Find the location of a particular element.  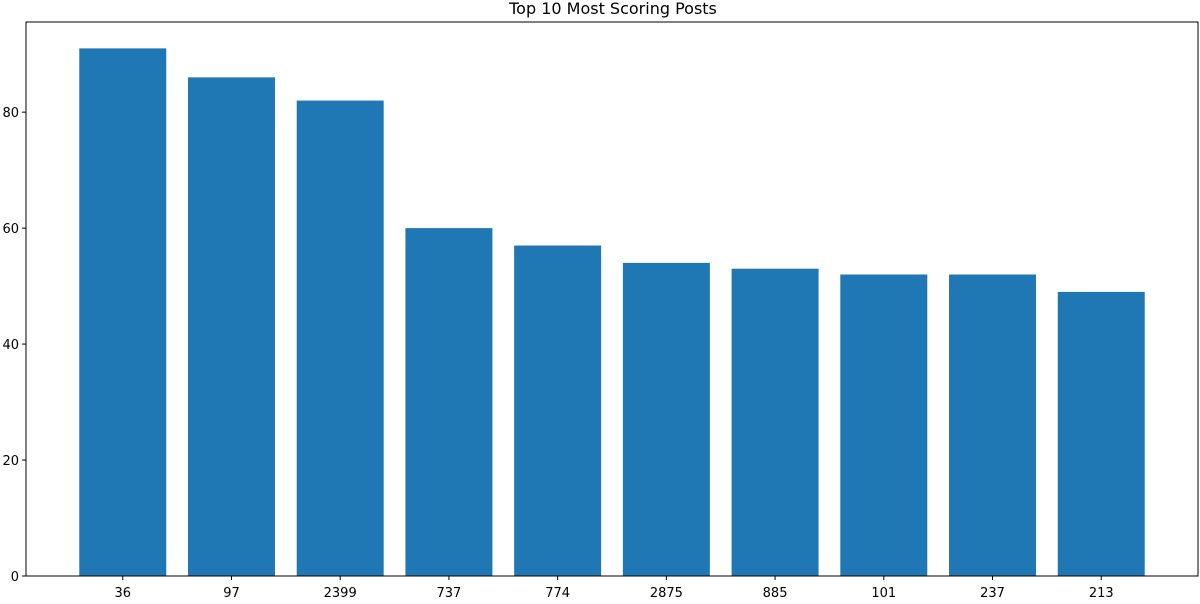

x-tick-label: 36 is located at coordinates (122, 593).